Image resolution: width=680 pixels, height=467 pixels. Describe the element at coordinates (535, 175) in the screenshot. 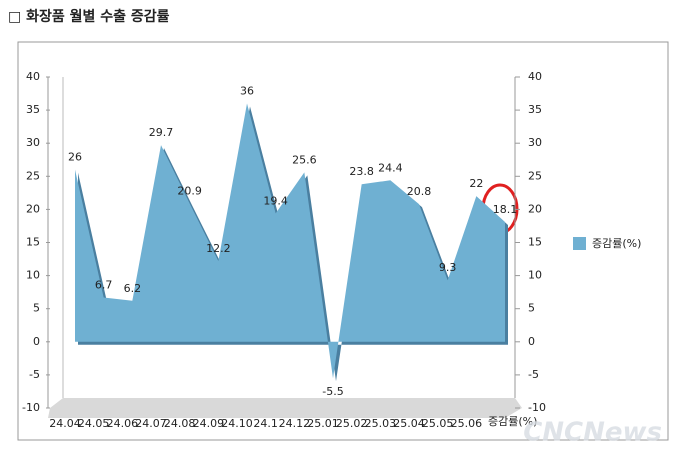

I see `y2-tick-label: 25` at that location.